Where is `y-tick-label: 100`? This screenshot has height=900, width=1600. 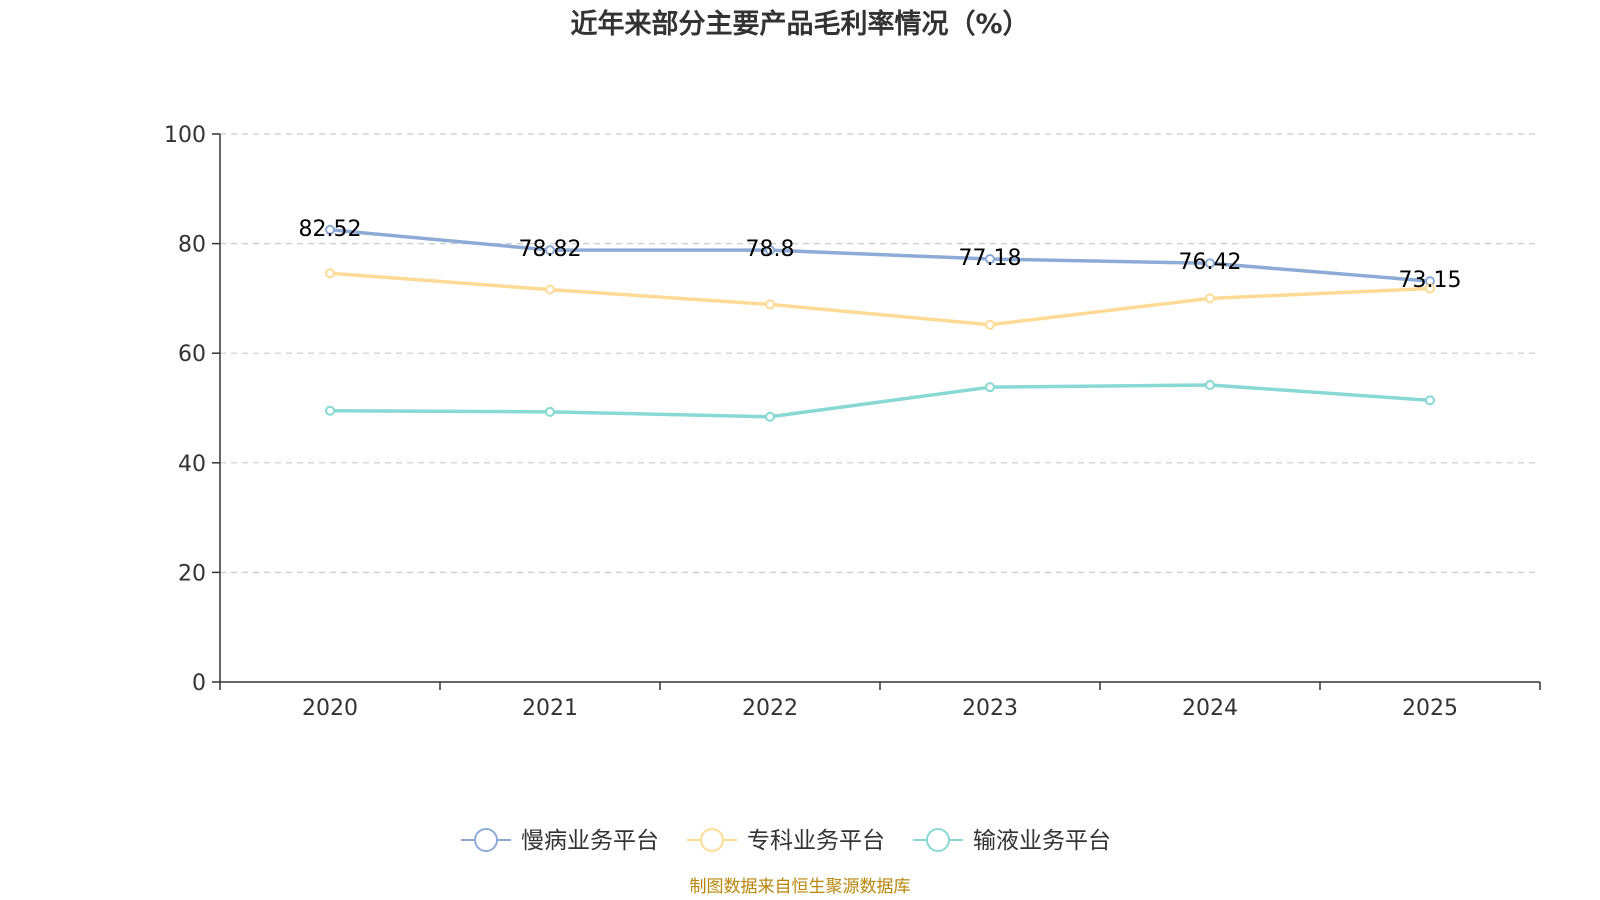 y-tick-label: 100 is located at coordinates (185, 135).